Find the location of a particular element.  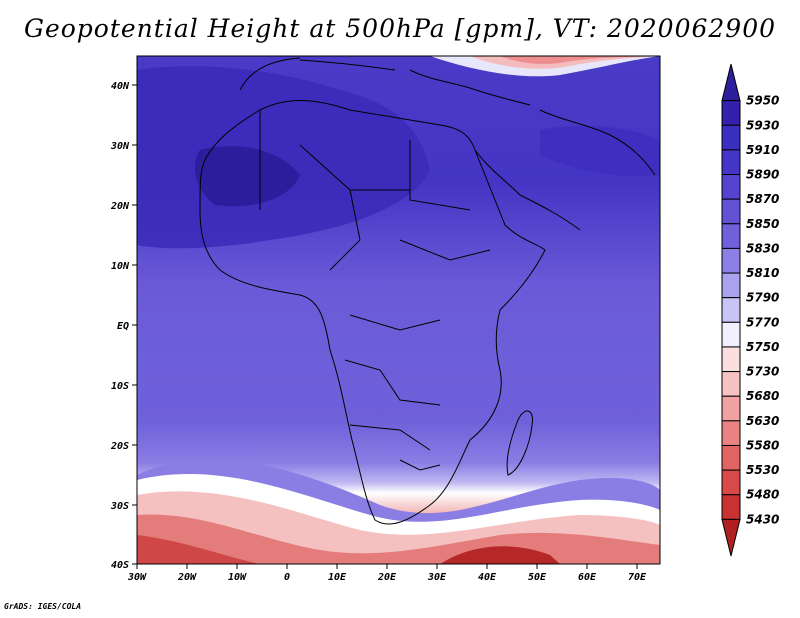

colorbar-level-label: 5930 is located at coordinates (762, 125).